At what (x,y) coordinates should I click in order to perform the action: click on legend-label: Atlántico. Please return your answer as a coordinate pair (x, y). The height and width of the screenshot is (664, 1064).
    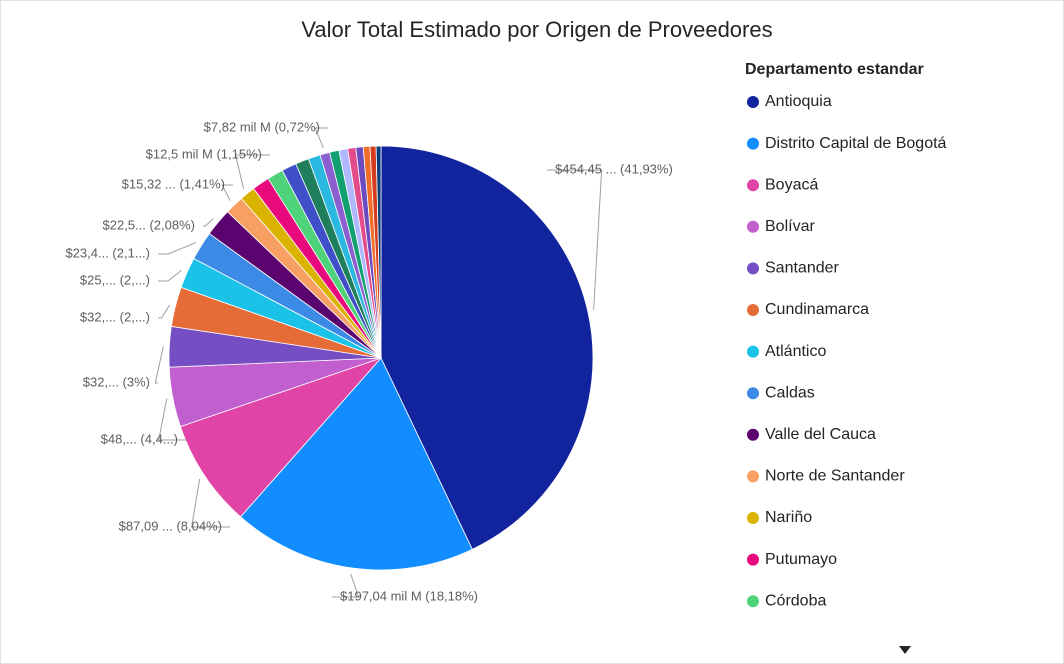
    Looking at the image, I should click on (795, 351).